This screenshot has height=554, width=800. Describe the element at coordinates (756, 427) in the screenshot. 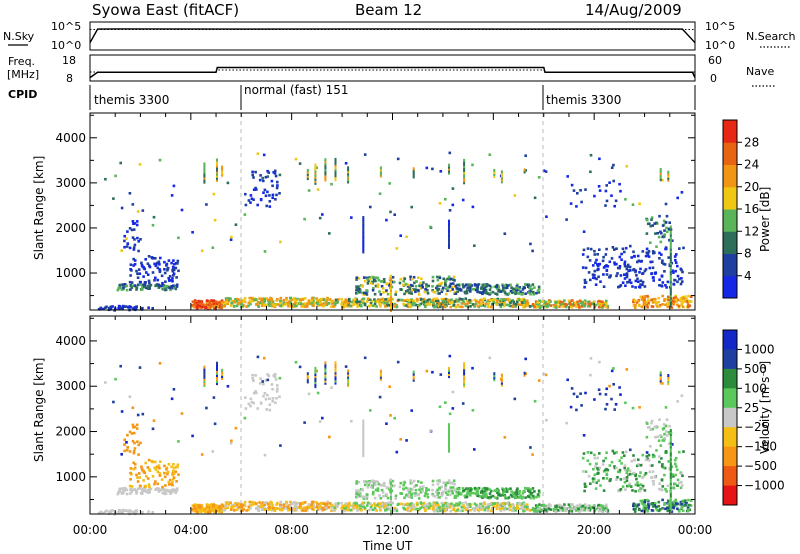

I see `velocity-colorbar-tick-label: −25` at that location.